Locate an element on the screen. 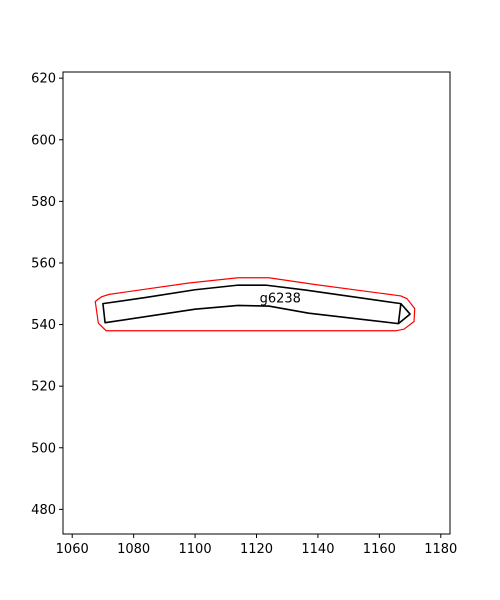  x-tick-label: 1060 is located at coordinates (72, 549).